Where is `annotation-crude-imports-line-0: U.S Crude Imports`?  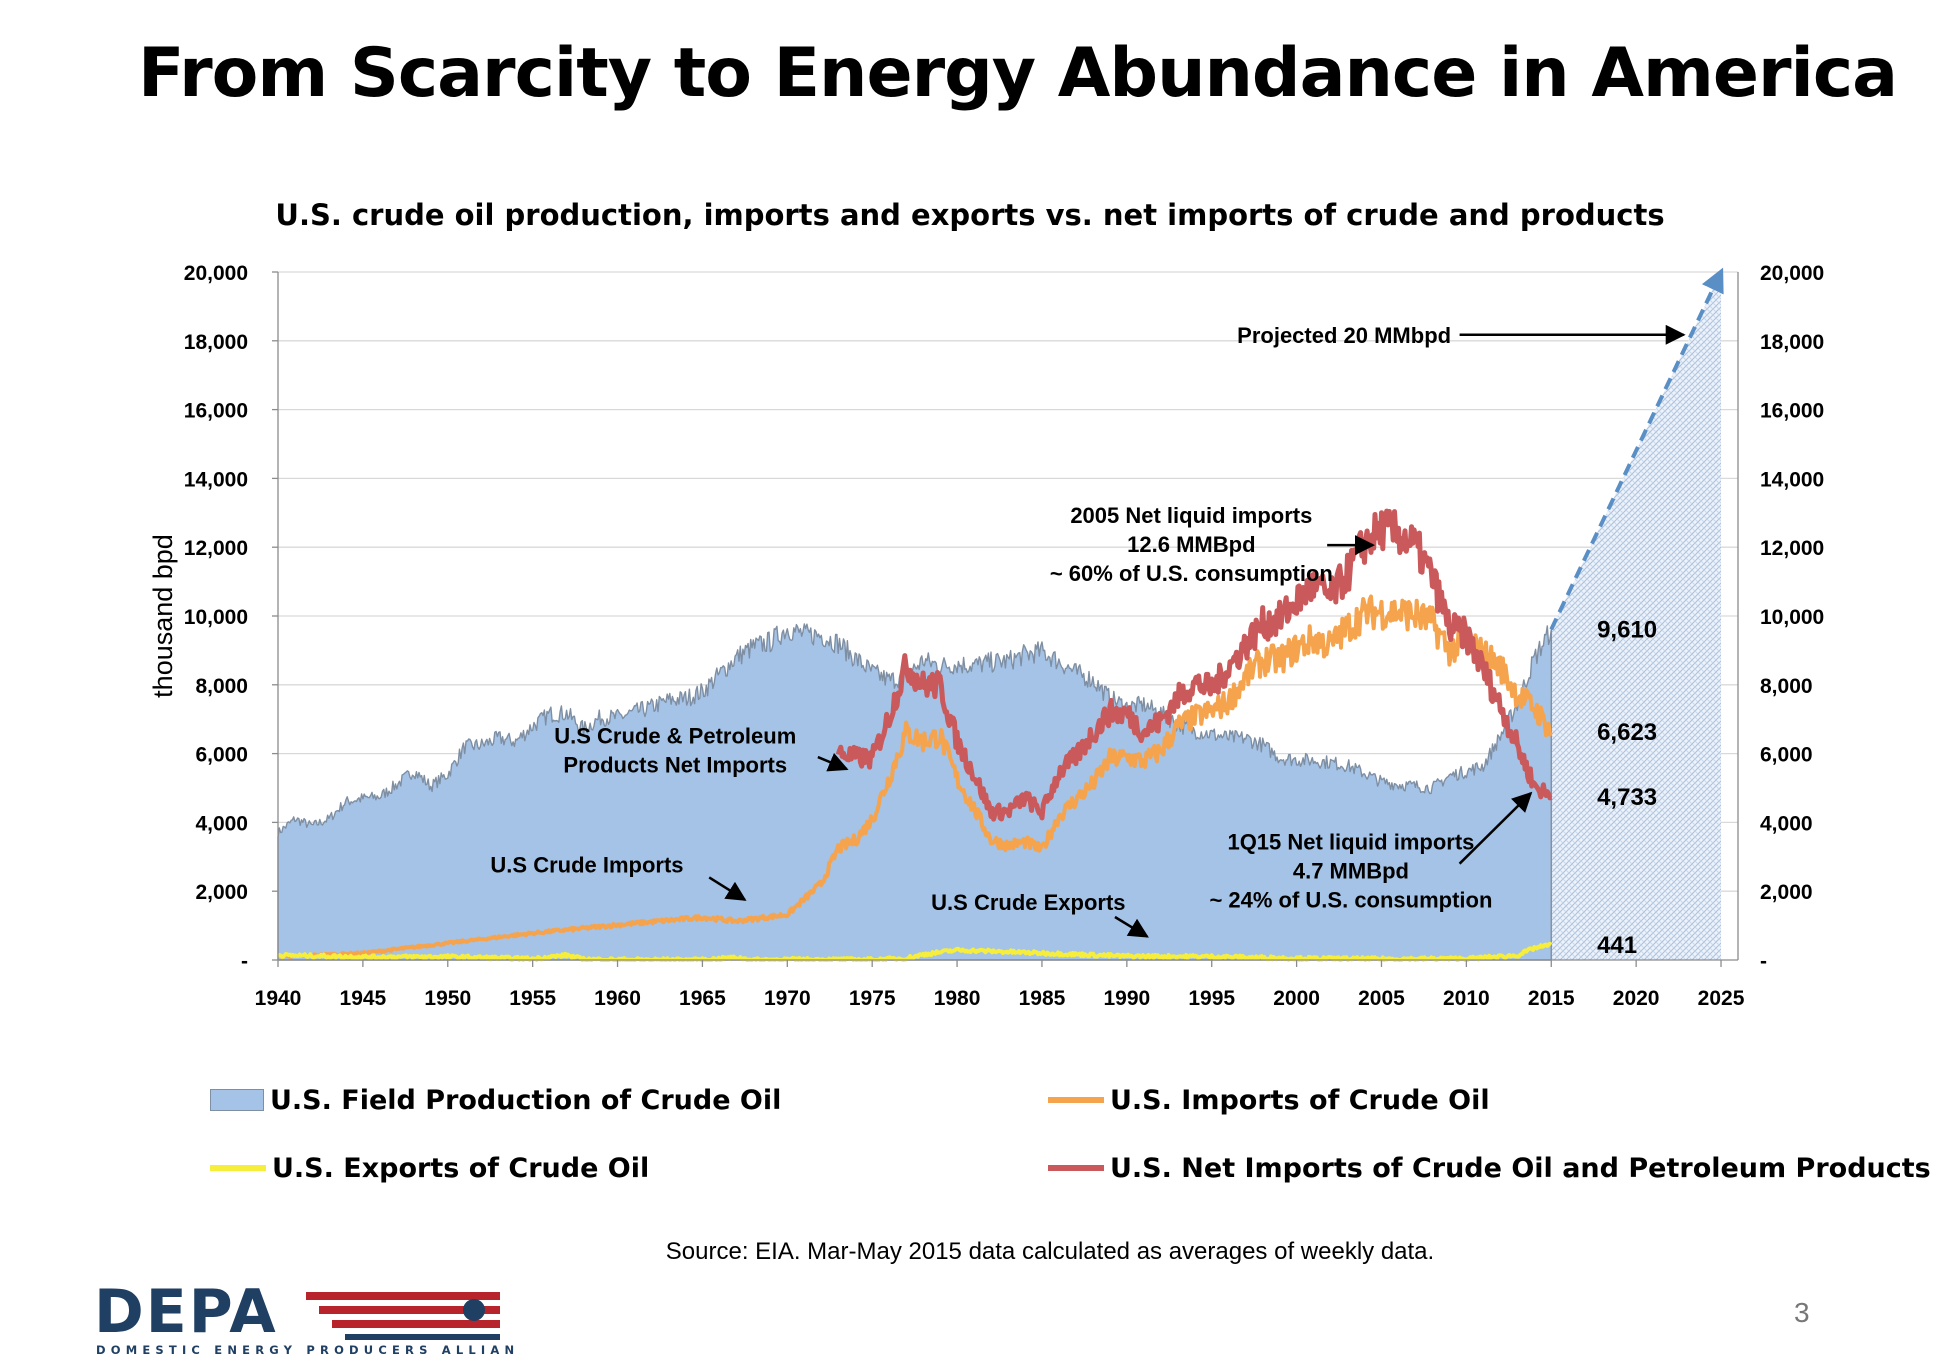 annotation-crude-imports-line-0: U.S Crude Imports is located at coordinates (586, 864).